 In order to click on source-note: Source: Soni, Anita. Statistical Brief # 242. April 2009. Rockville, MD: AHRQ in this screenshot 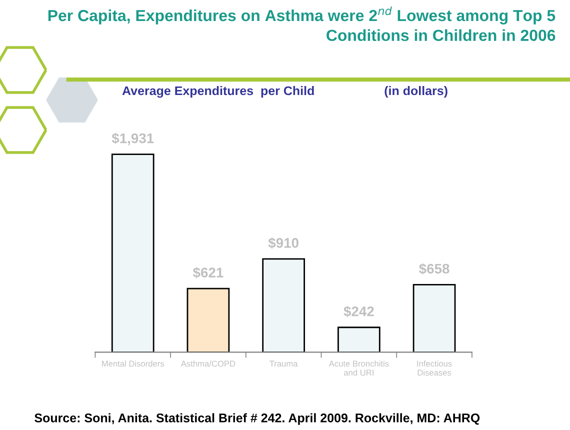, I will do `click(257, 419)`.